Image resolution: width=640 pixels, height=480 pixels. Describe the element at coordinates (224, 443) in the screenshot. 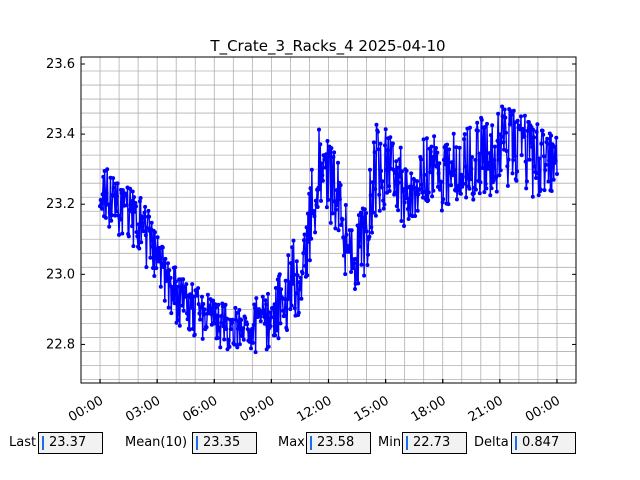

I see `mean-value-box: 23.35` at that location.